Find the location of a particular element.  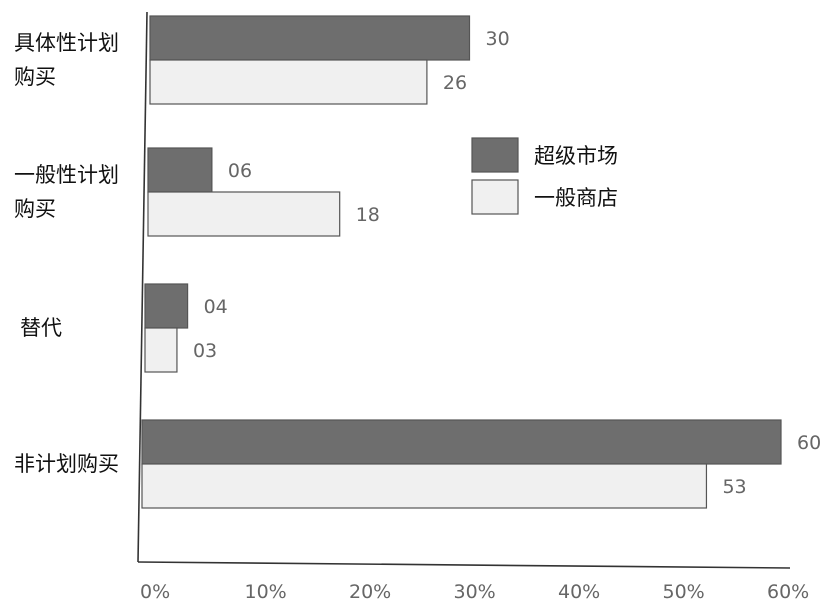

value-label-general-store-2: 03 is located at coordinates (205, 351).